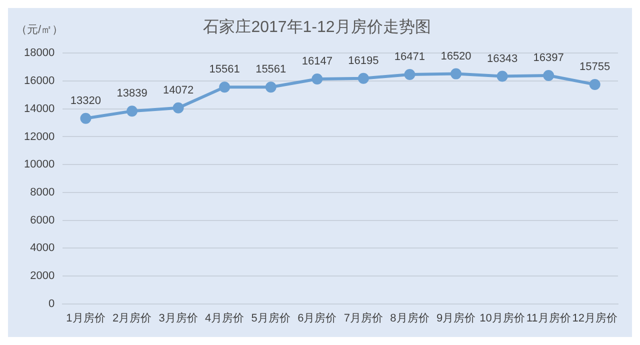  What do you see at coordinates (42, 220) in the screenshot?
I see `y-tick-label: 6000` at bounding box center [42, 220].